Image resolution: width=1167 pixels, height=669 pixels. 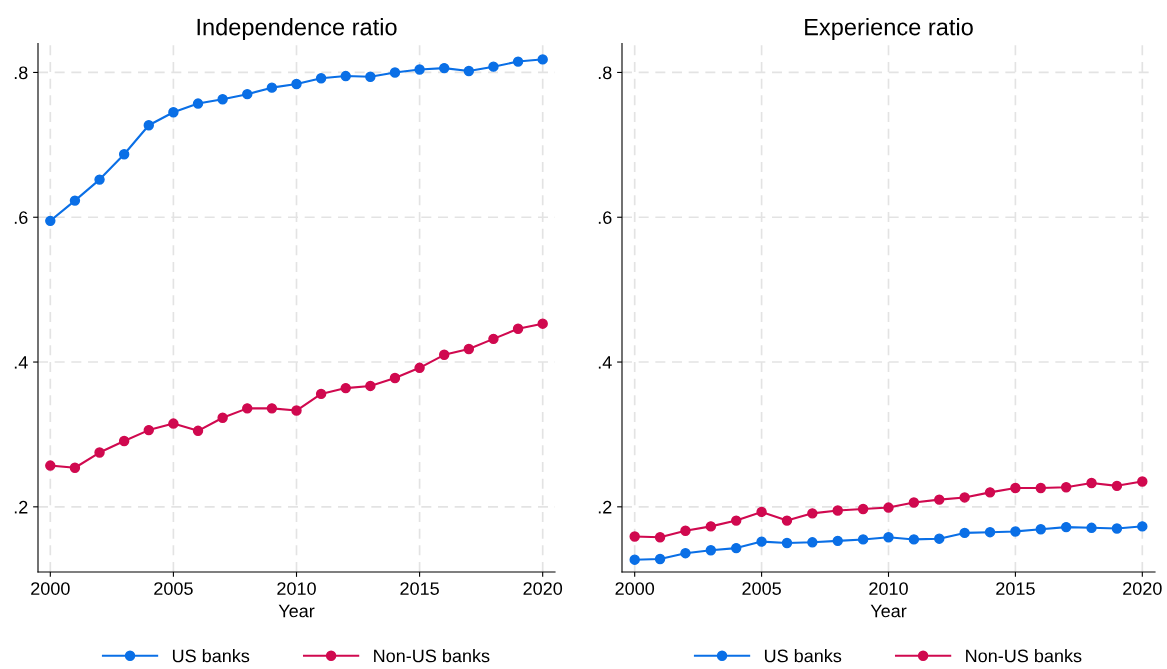 What do you see at coordinates (635, 588) in the screenshot?
I see `x-tick-label: 2000` at bounding box center [635, 588].